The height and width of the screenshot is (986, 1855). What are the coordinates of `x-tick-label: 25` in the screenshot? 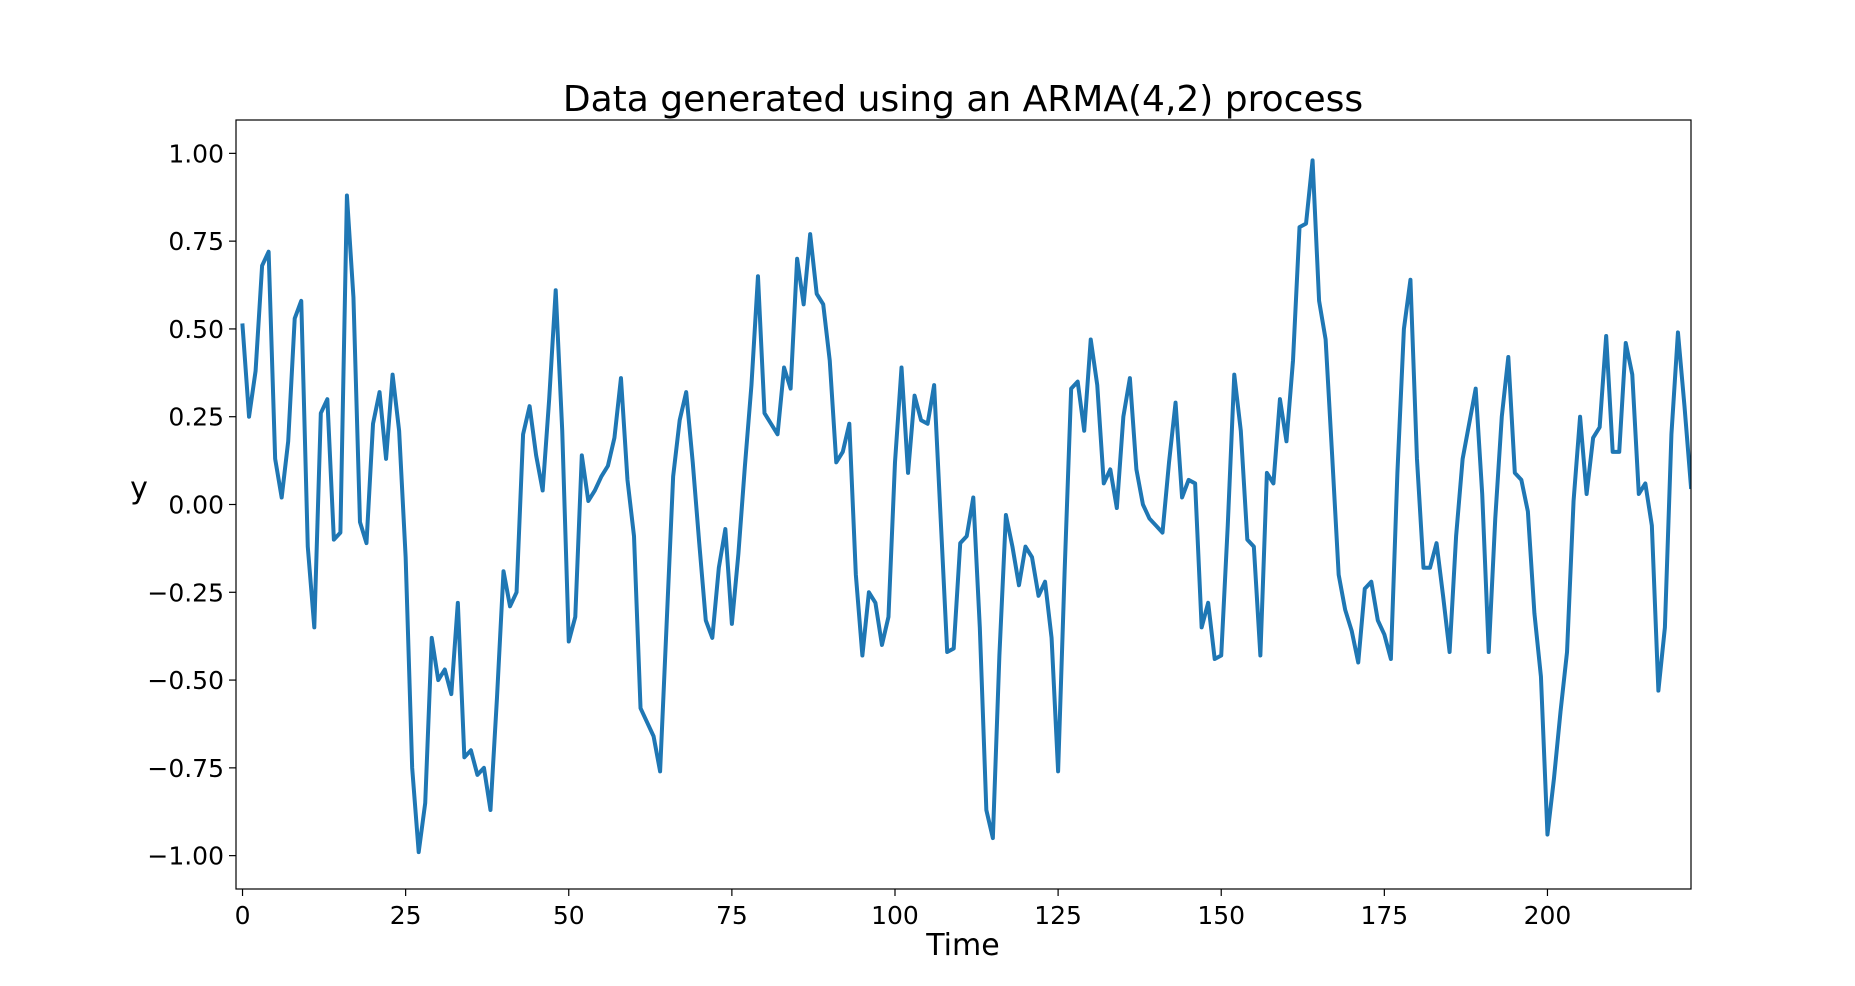 It's located at (406, 915).